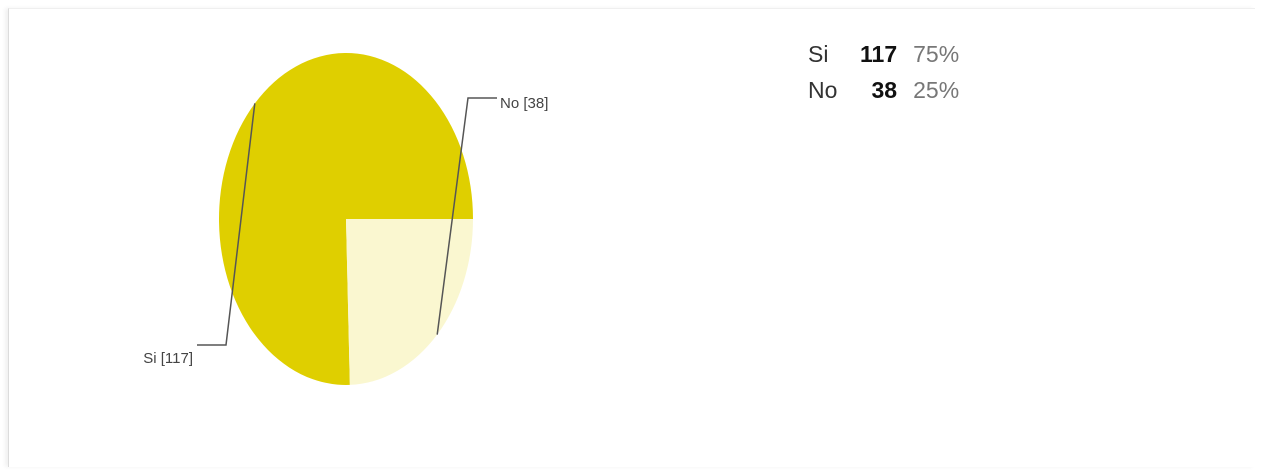 Image resolution: width=1263 pixels, height=473 pixels. What do you see at coordinates (936, 89) in the screenshot?
I see `summary-percent: 25%` at bounding box center [936, 89].